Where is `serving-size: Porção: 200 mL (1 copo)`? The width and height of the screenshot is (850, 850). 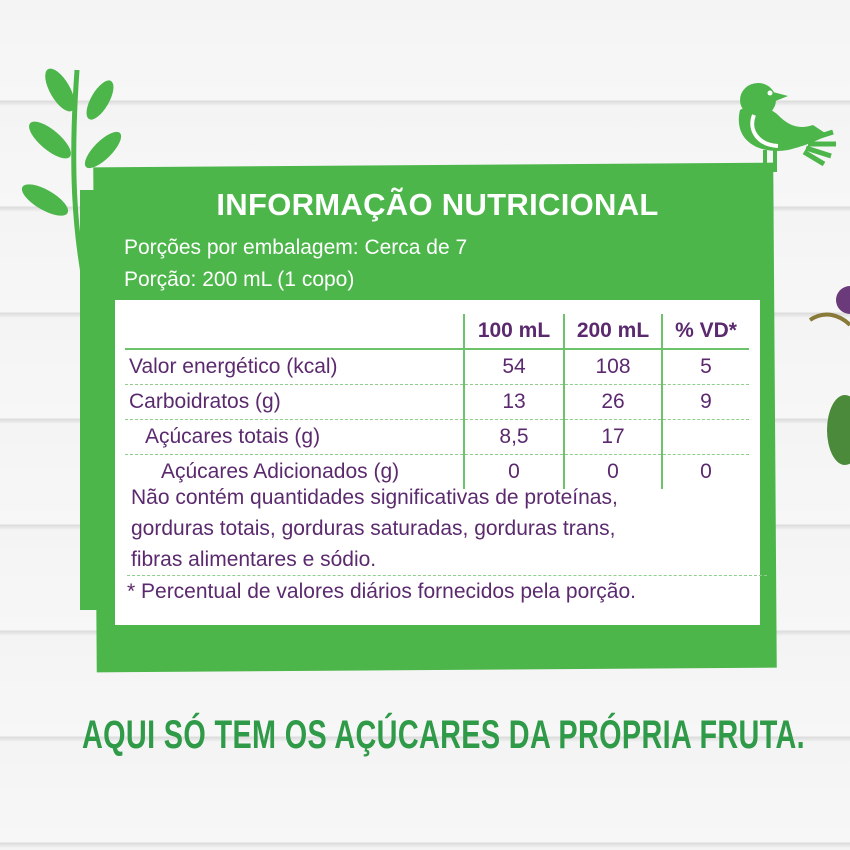
serving-size: Porção: 200 mL (1 copo) is located at coordinates (239, 279).